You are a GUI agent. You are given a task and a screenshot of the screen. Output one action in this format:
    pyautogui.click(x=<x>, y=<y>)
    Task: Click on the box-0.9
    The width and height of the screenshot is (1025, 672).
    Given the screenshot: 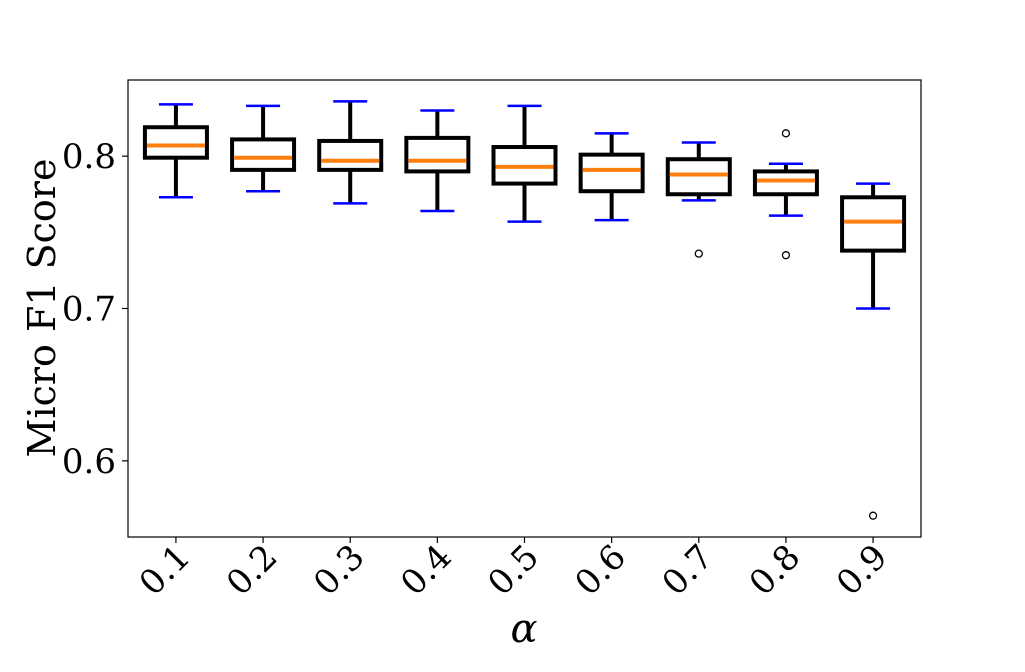 What is the action you would take?
    pyautogui.click(x=873, y=351)
    